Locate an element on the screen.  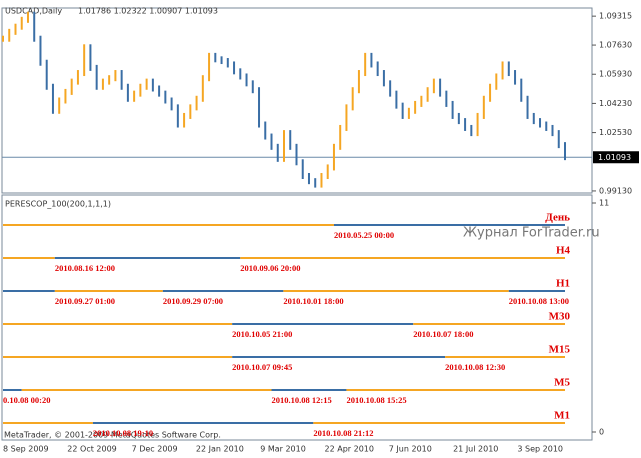
switch-time: 2010.10.07 18:00 is located at coordinates (443, 334).